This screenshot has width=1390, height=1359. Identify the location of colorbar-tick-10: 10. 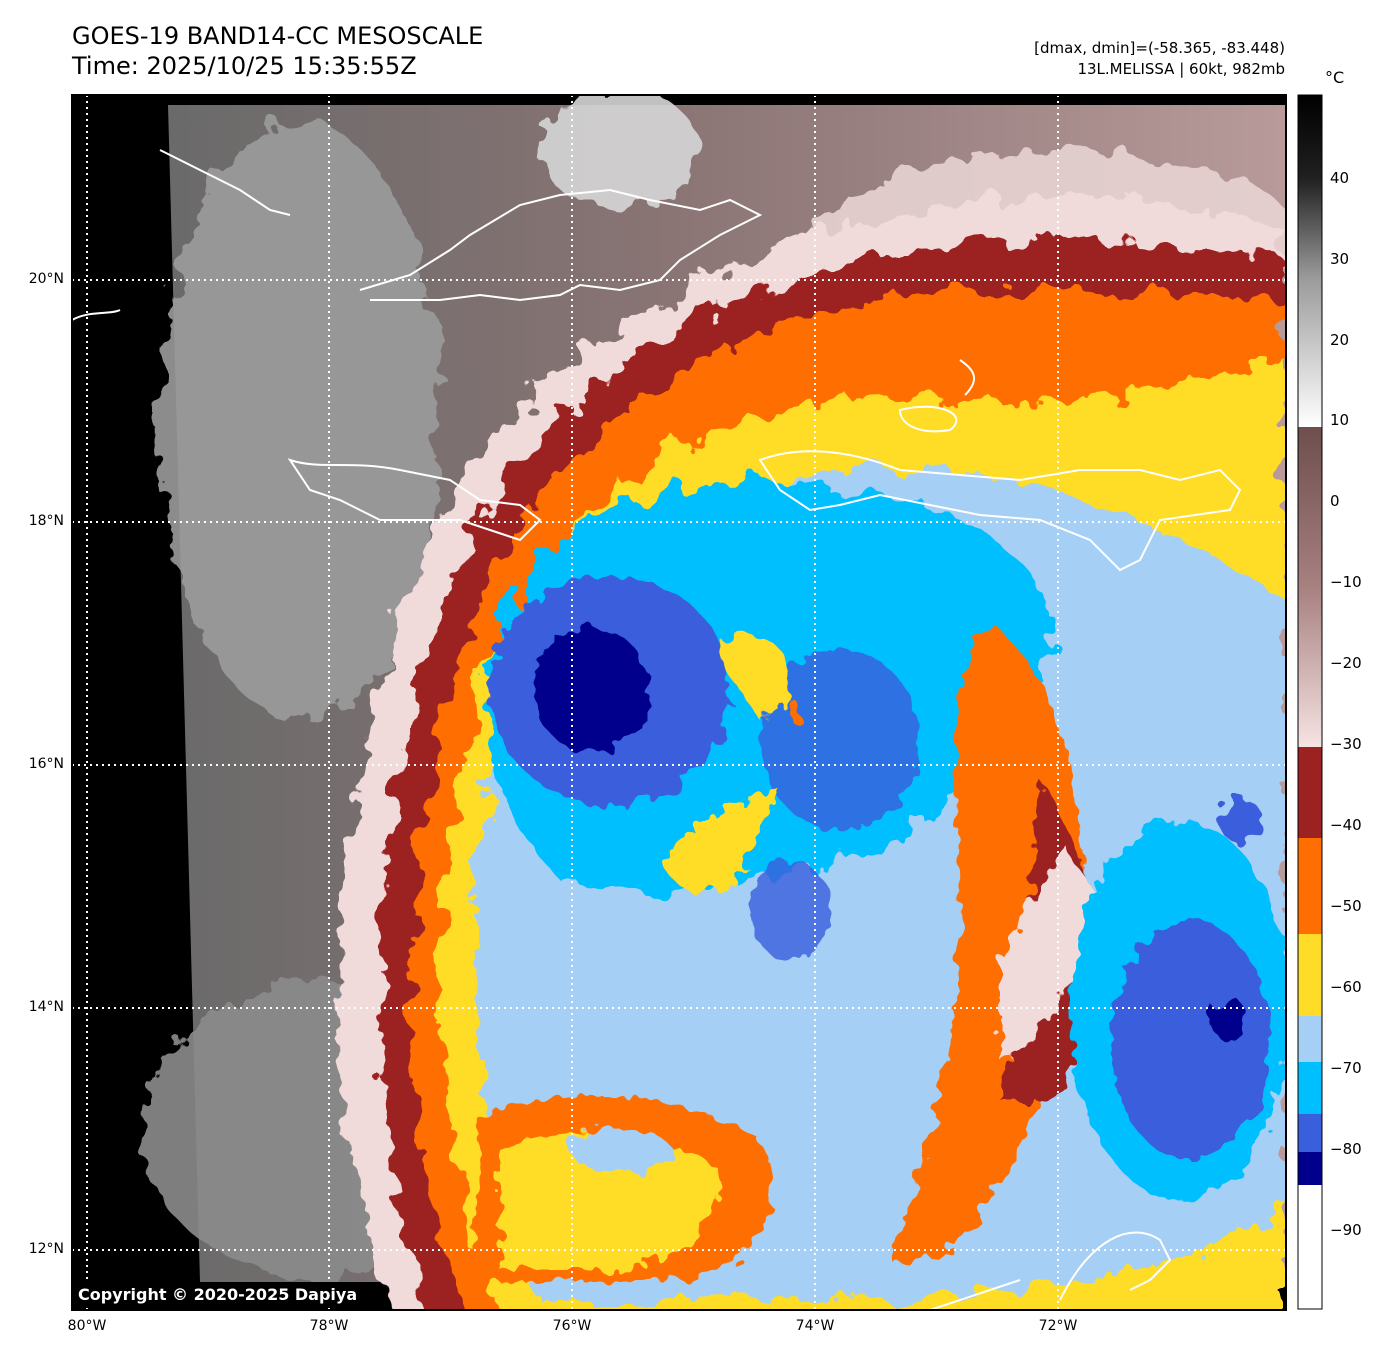
(1340, 420).